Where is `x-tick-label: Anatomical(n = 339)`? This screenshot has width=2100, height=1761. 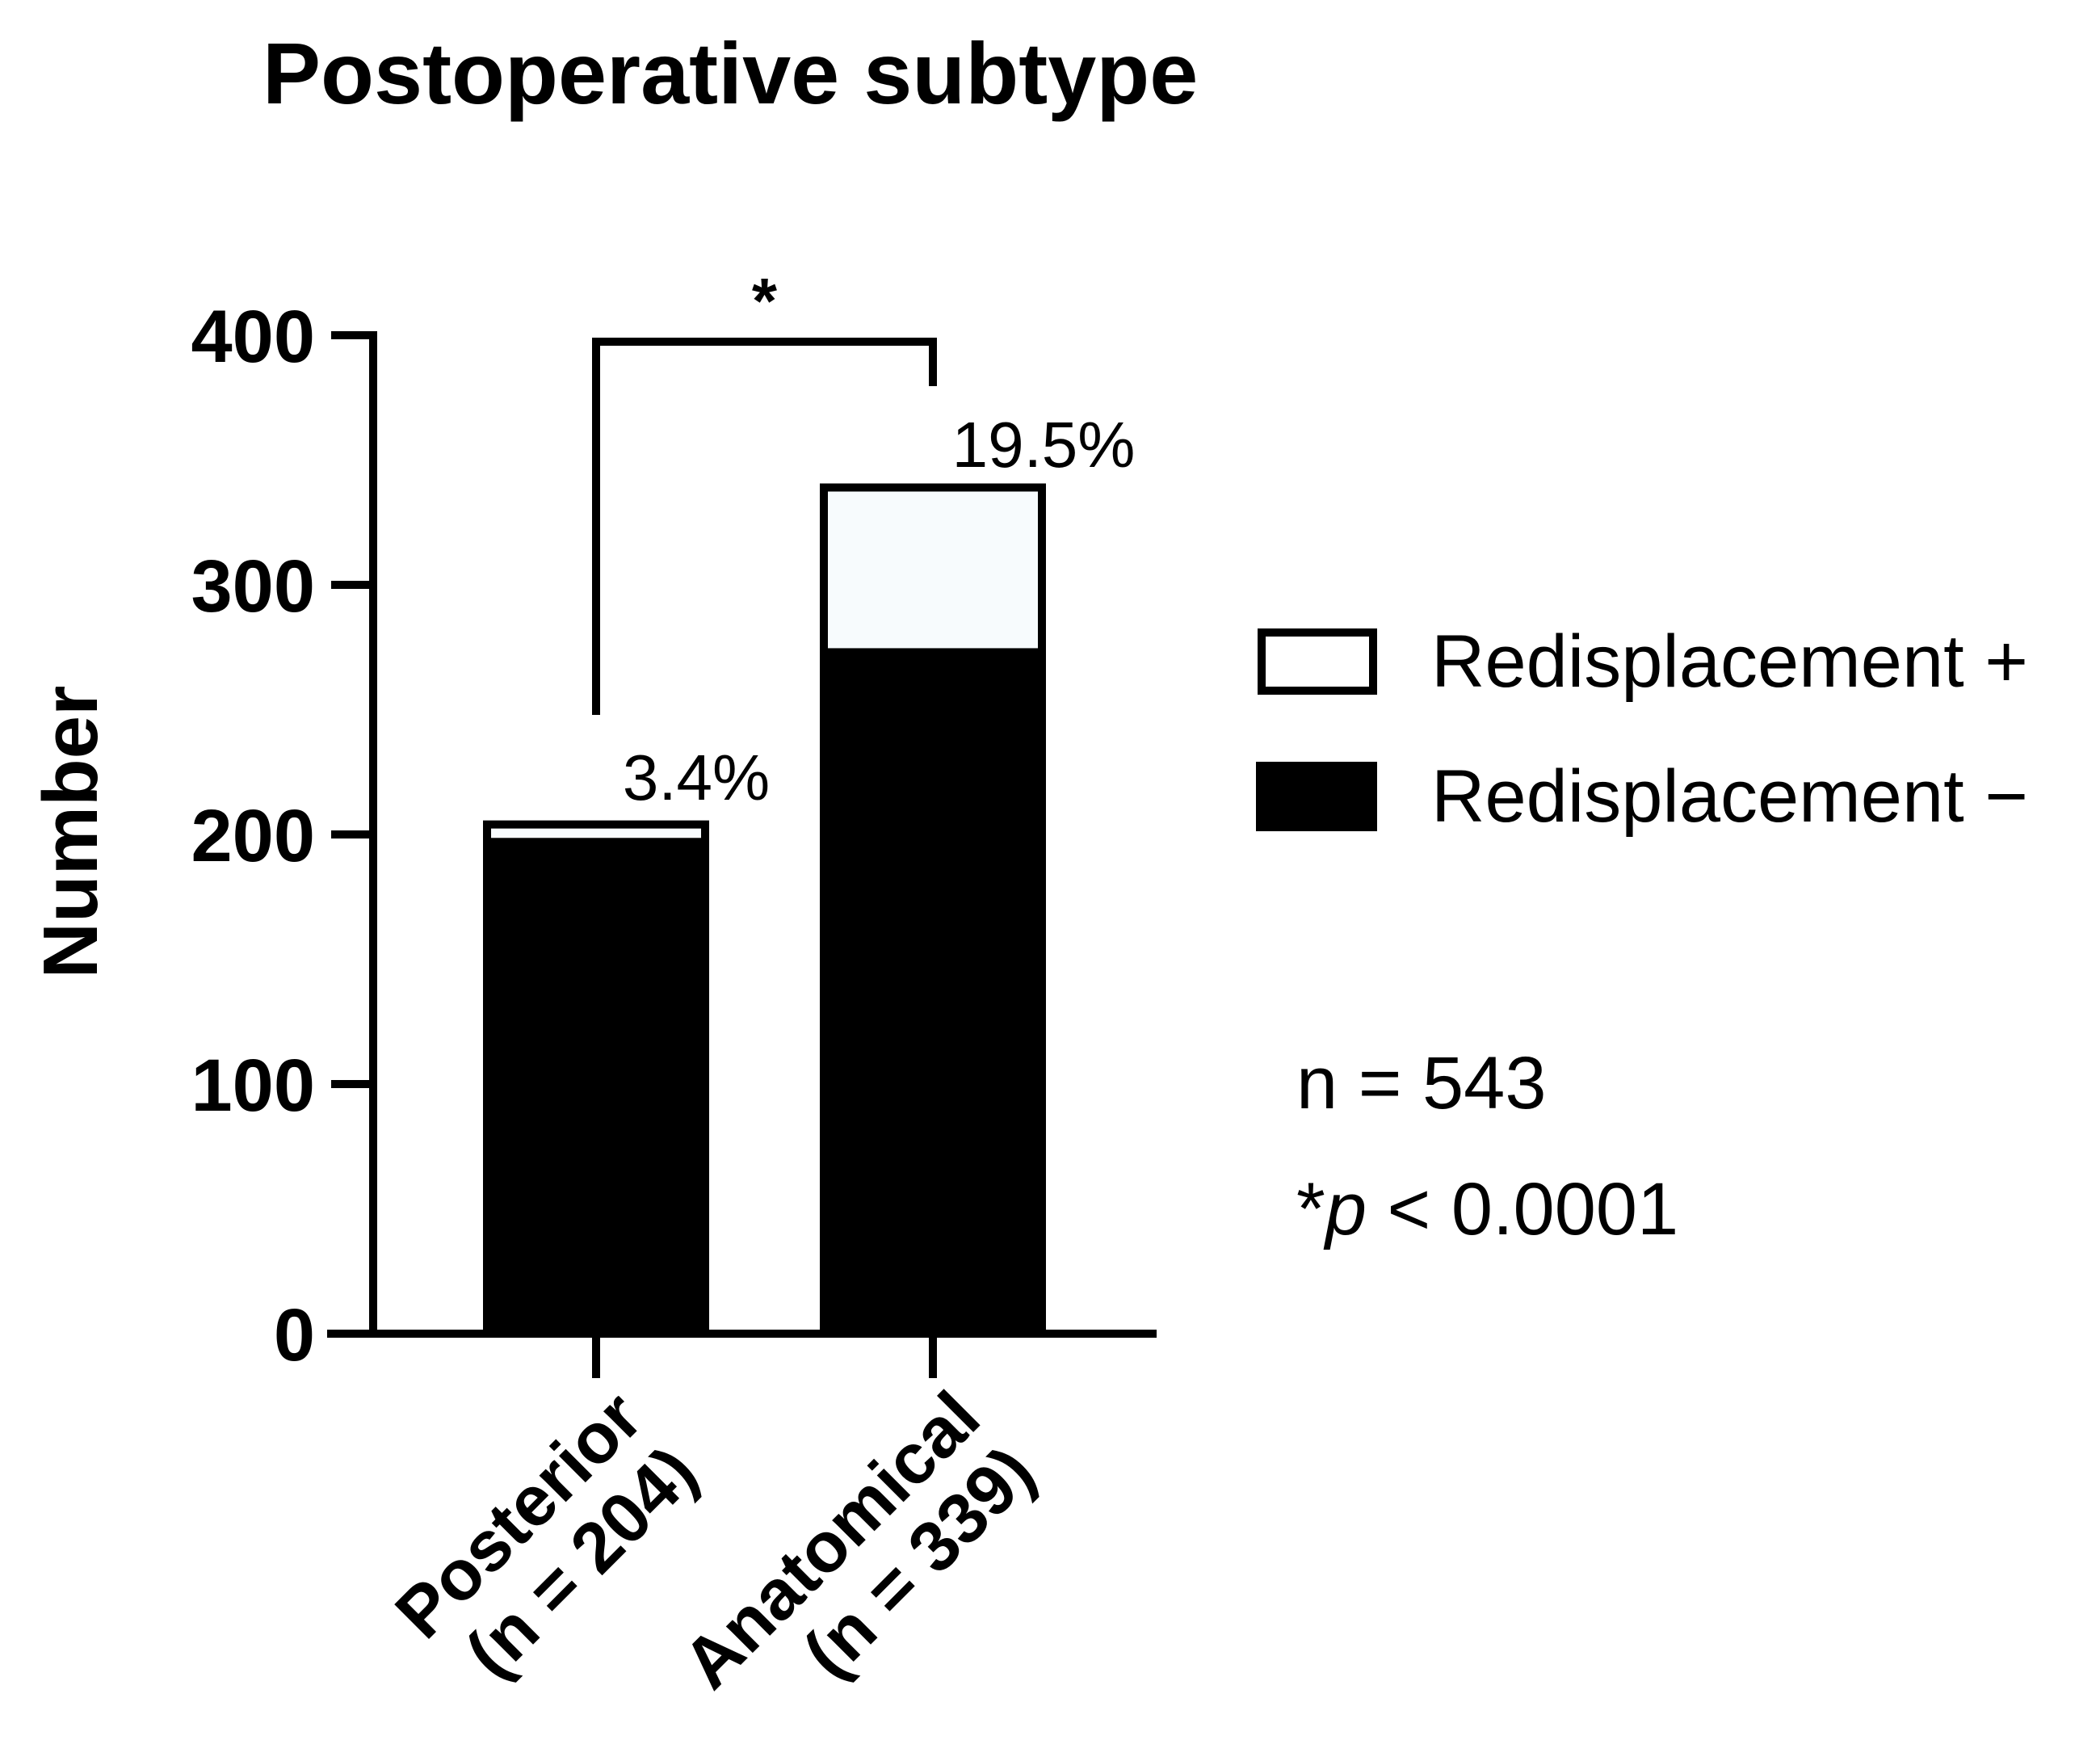
x-tick-label: Anatomical(n = 339) is located at coordinates (858, 1540).